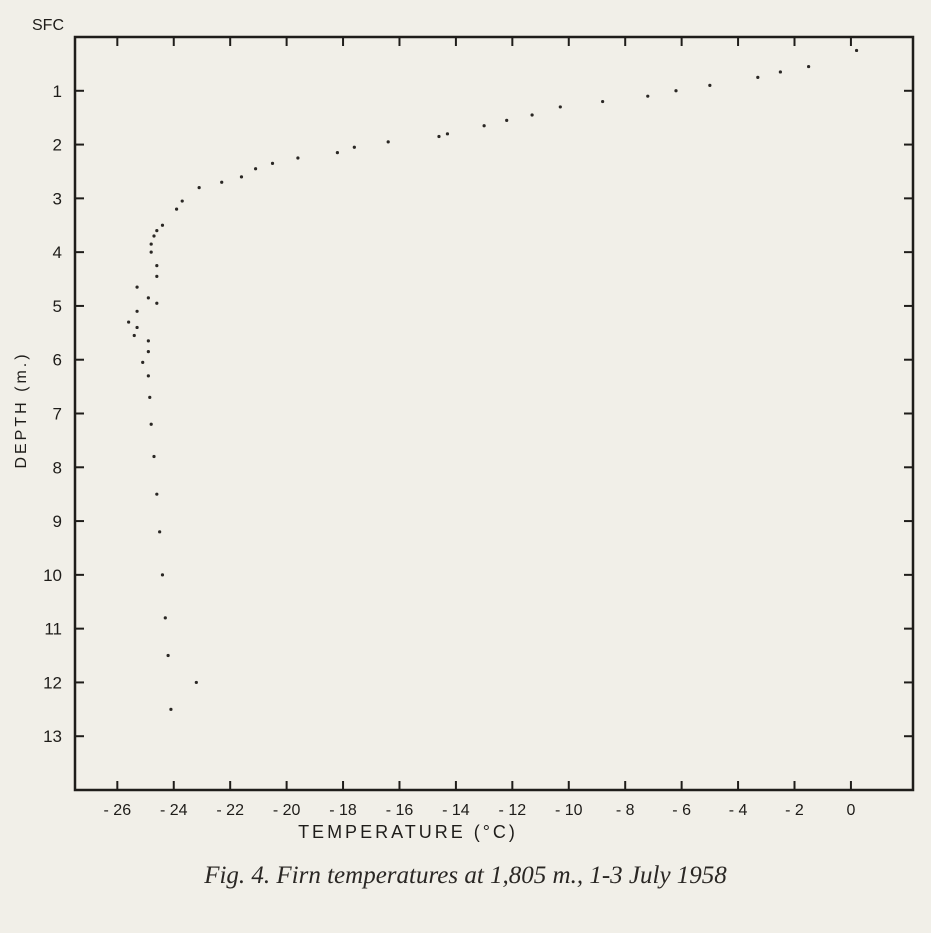 The height and width of the screenshot is (933, 931). I want to click on x-tick-label: - 10, so click(569, 810).